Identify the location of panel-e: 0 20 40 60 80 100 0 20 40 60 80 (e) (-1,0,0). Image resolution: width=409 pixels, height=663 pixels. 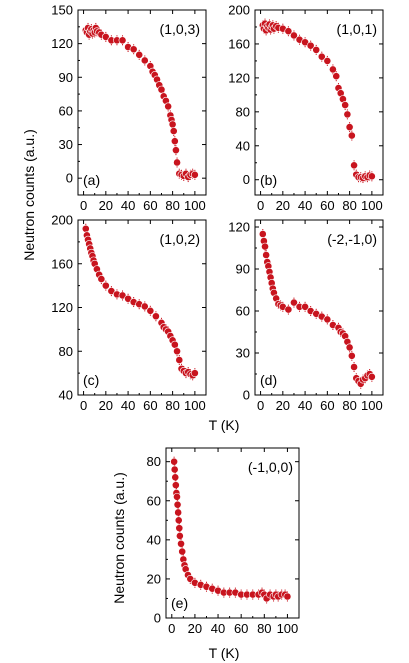
(223, 541).